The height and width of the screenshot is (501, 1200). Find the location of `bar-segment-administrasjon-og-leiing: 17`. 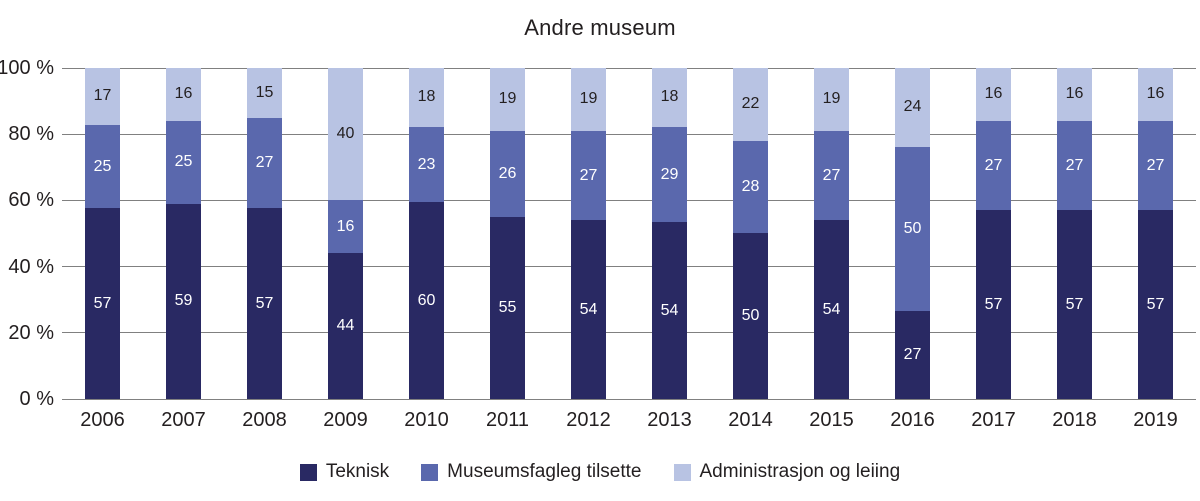

bar-segment-administrasjon-og-leiing: 17 is located at coordinates (102, 96).